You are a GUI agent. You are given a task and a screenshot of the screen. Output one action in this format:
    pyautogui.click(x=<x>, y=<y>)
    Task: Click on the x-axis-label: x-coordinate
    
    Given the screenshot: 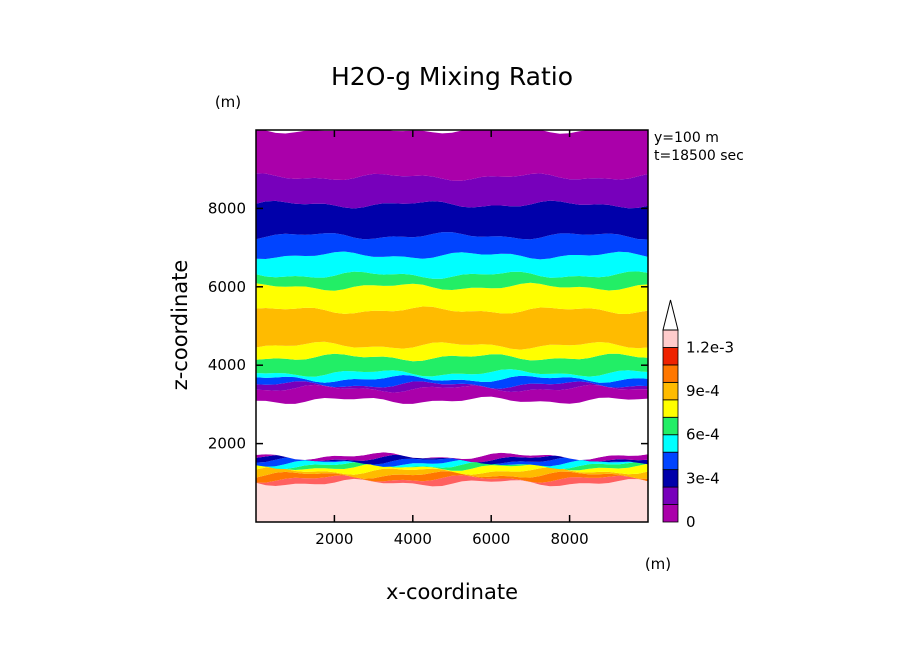 What is the action you would take?
    pyautogui.click(x=452, y=592)
    